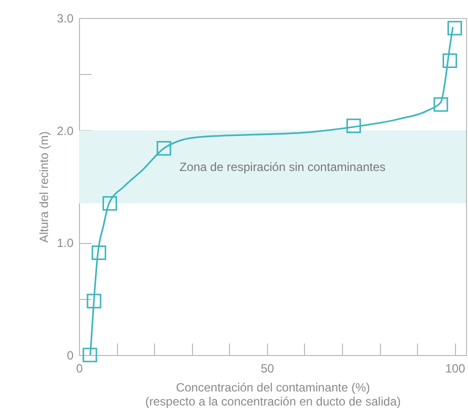 This screenshot has width=468, height=418. I want to click on y-tick-label: 1.0, so click(65, 243).